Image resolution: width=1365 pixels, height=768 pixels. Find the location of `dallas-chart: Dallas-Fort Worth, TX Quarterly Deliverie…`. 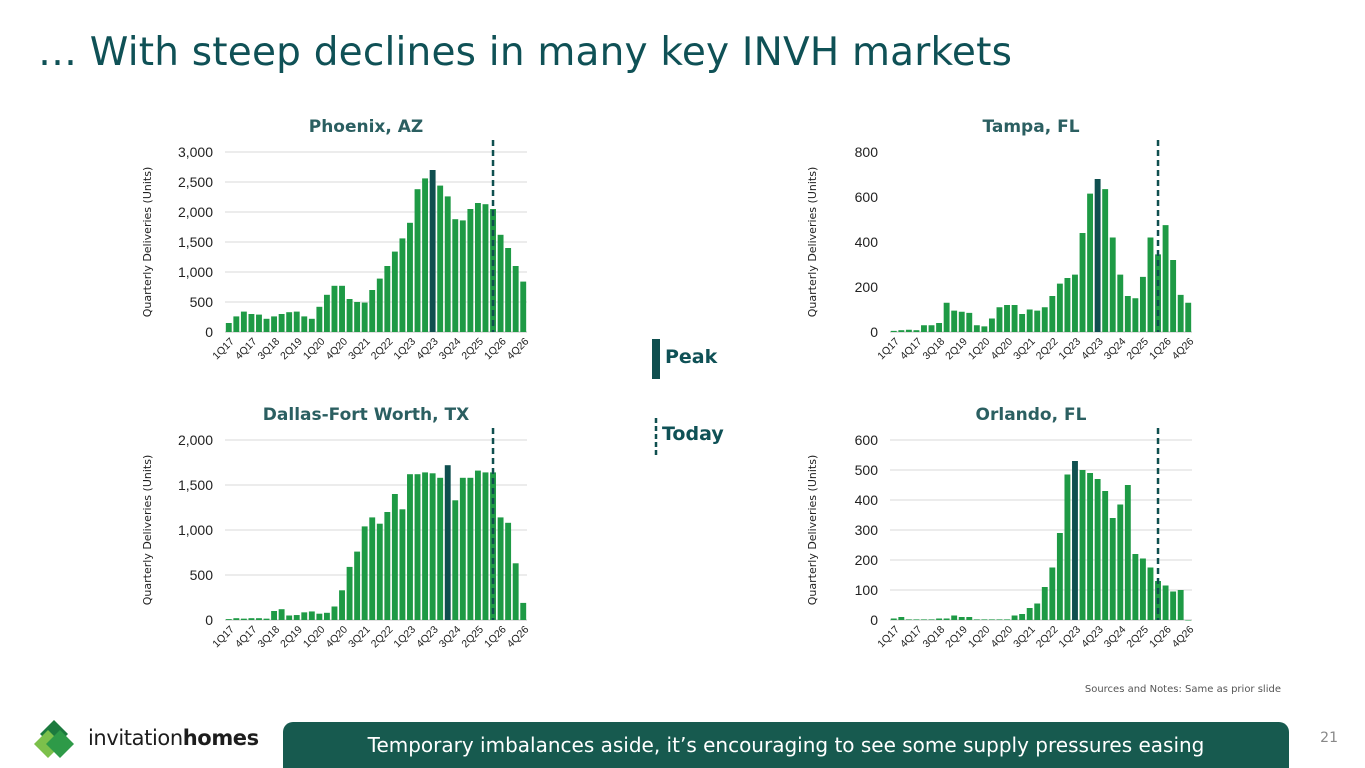

dallas-chart: Dallas-Fort Worth, TX Quarterly Deliverie… is located at coordinates (335, 533).